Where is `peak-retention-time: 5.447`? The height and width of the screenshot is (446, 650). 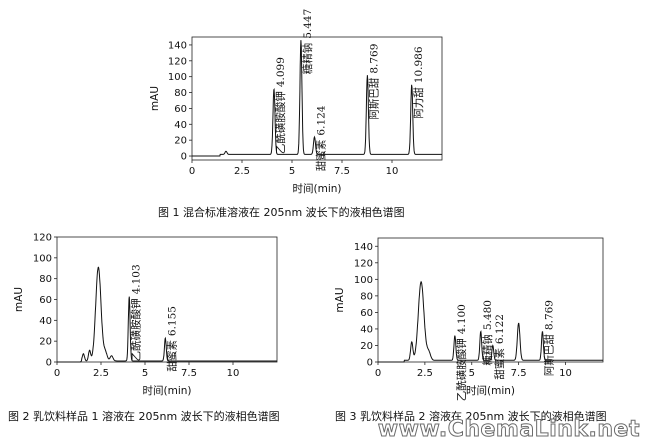
peak-retention-time: 5.447 is located at coordinates (308, 24).